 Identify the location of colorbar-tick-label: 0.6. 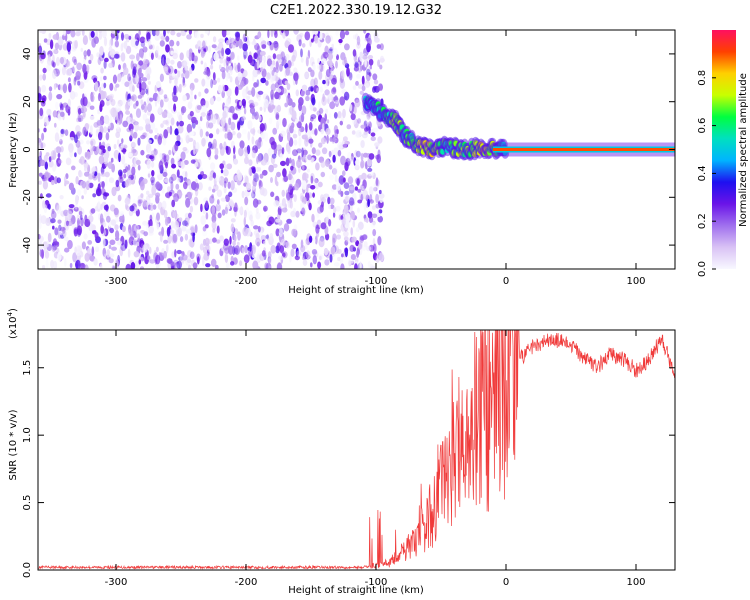
(702, 126).